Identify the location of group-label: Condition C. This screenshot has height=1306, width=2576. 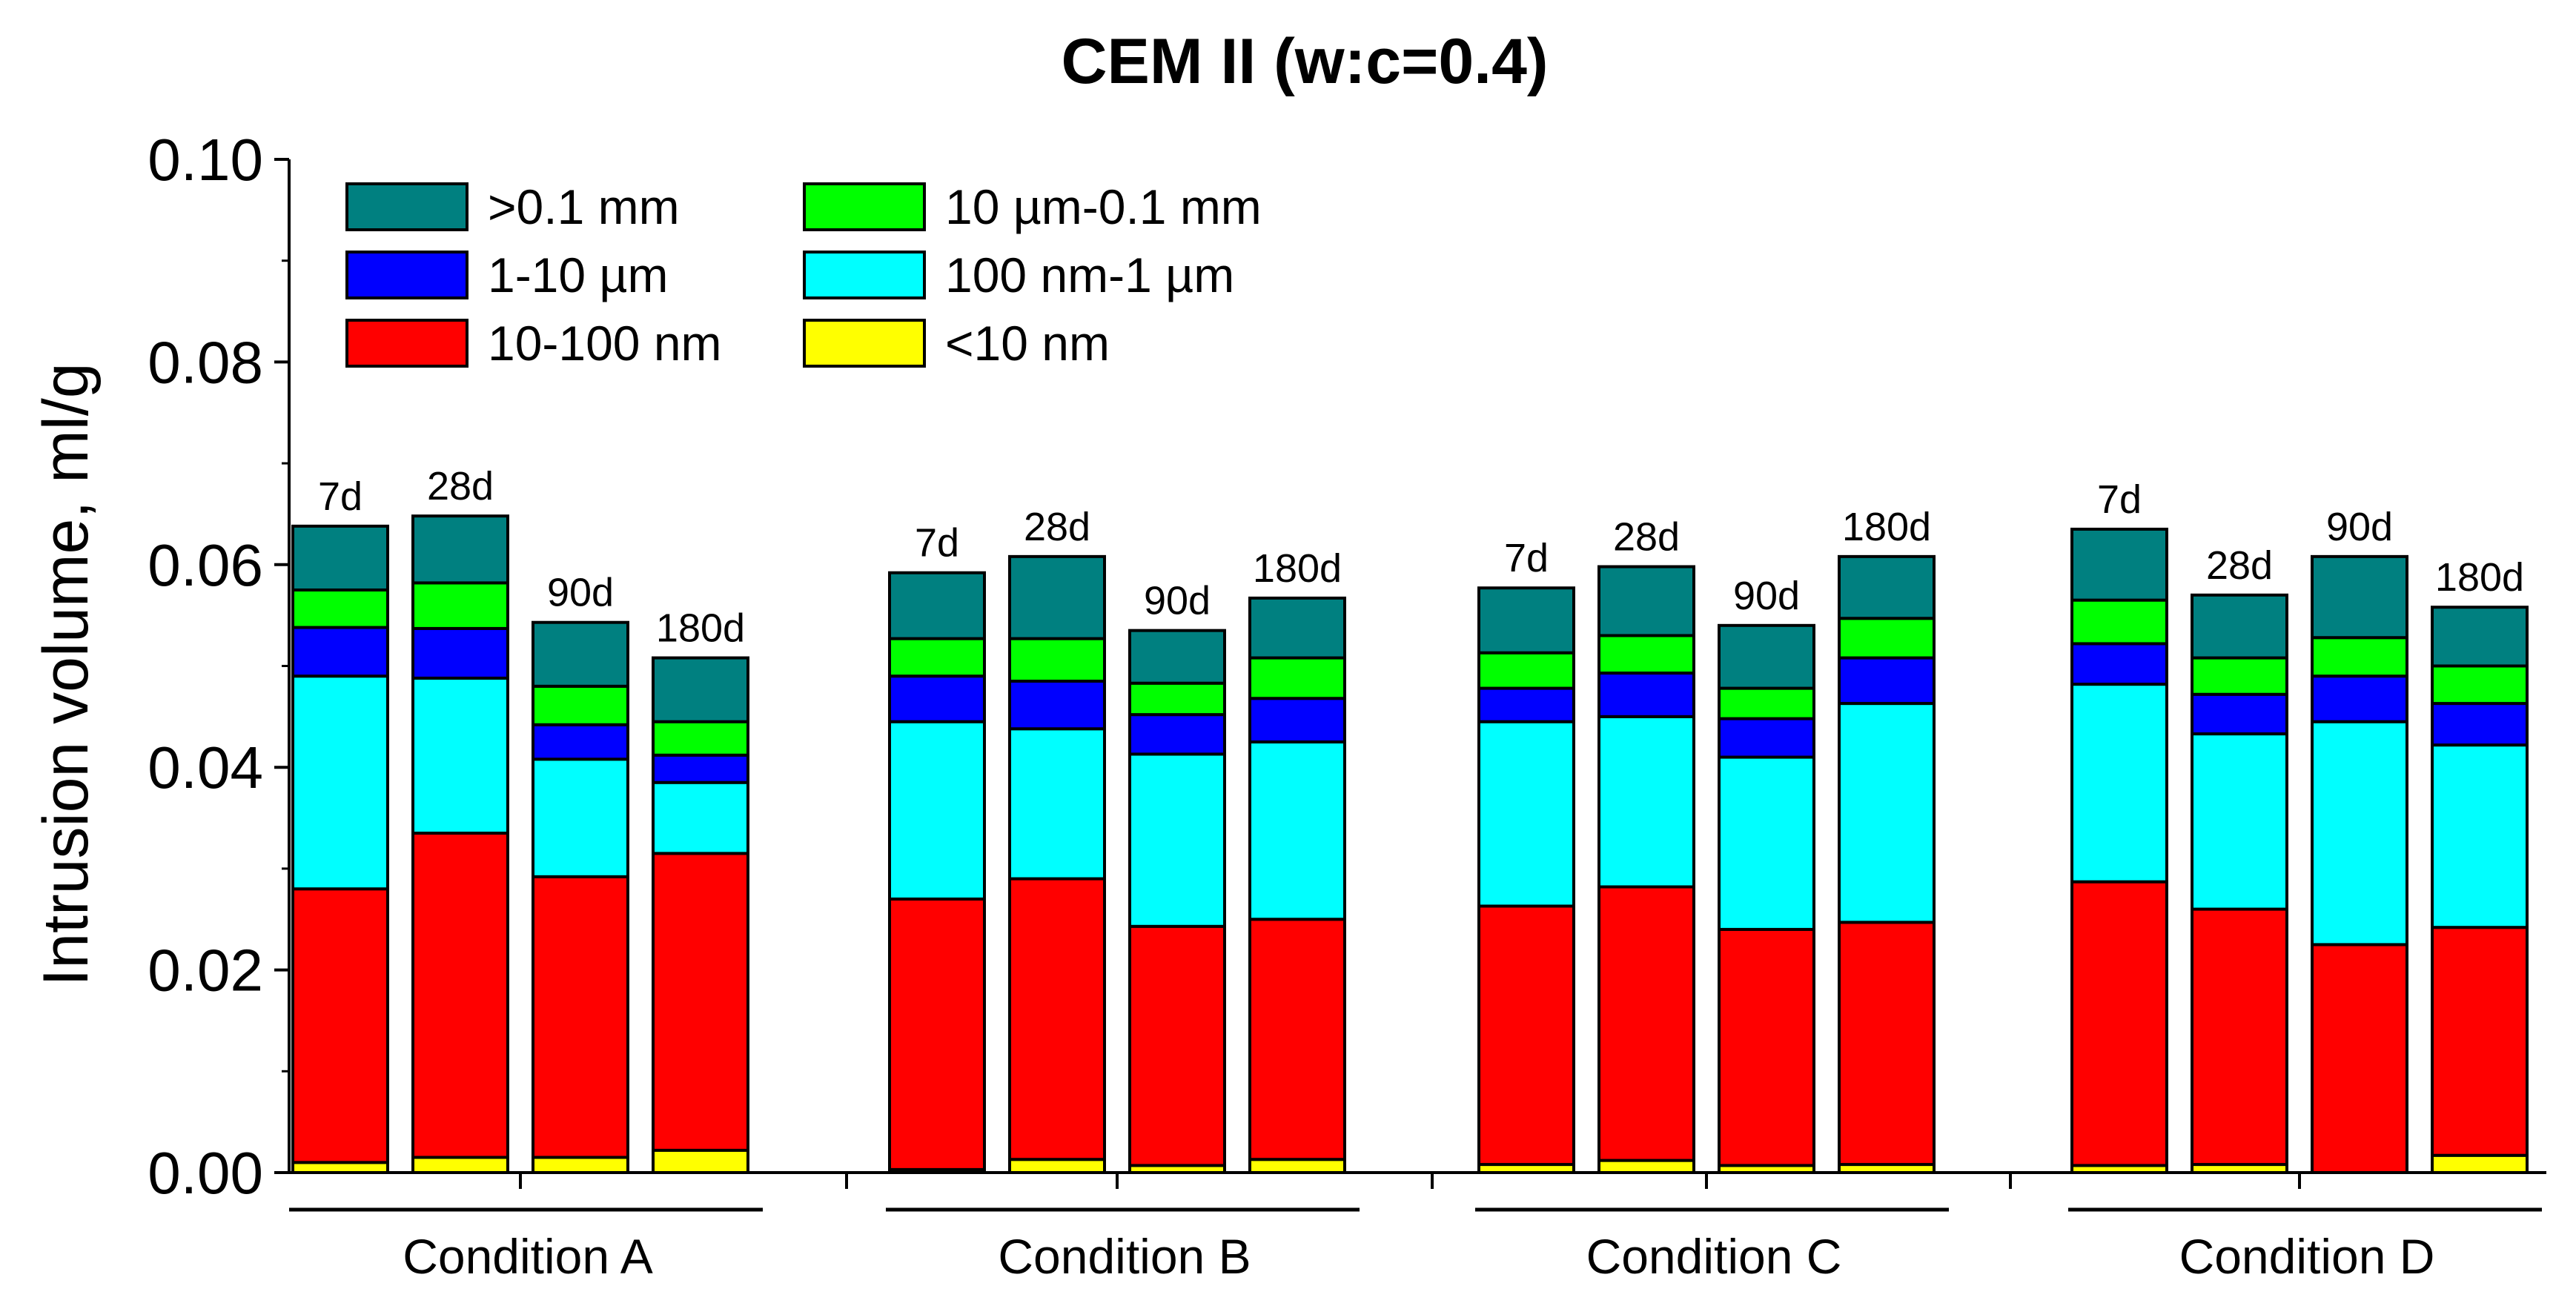
(1714, 1256).